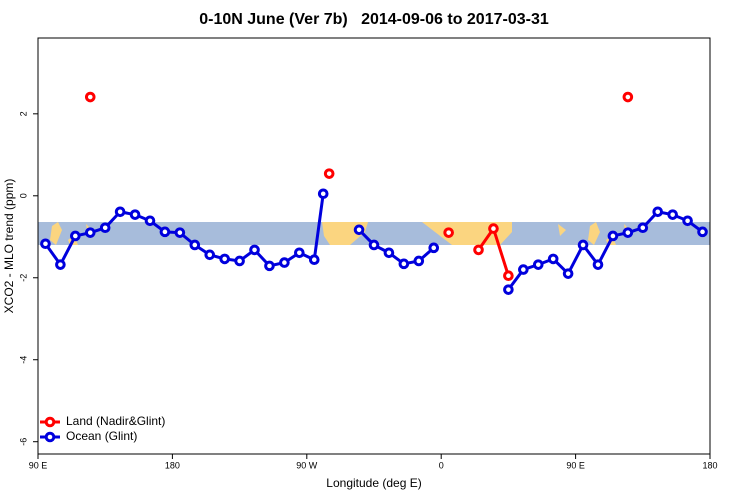  What do you see at coordinates (23, 278) in the screenshot?
I see `y-tick-label: -2` at bounding box center [23, 278].